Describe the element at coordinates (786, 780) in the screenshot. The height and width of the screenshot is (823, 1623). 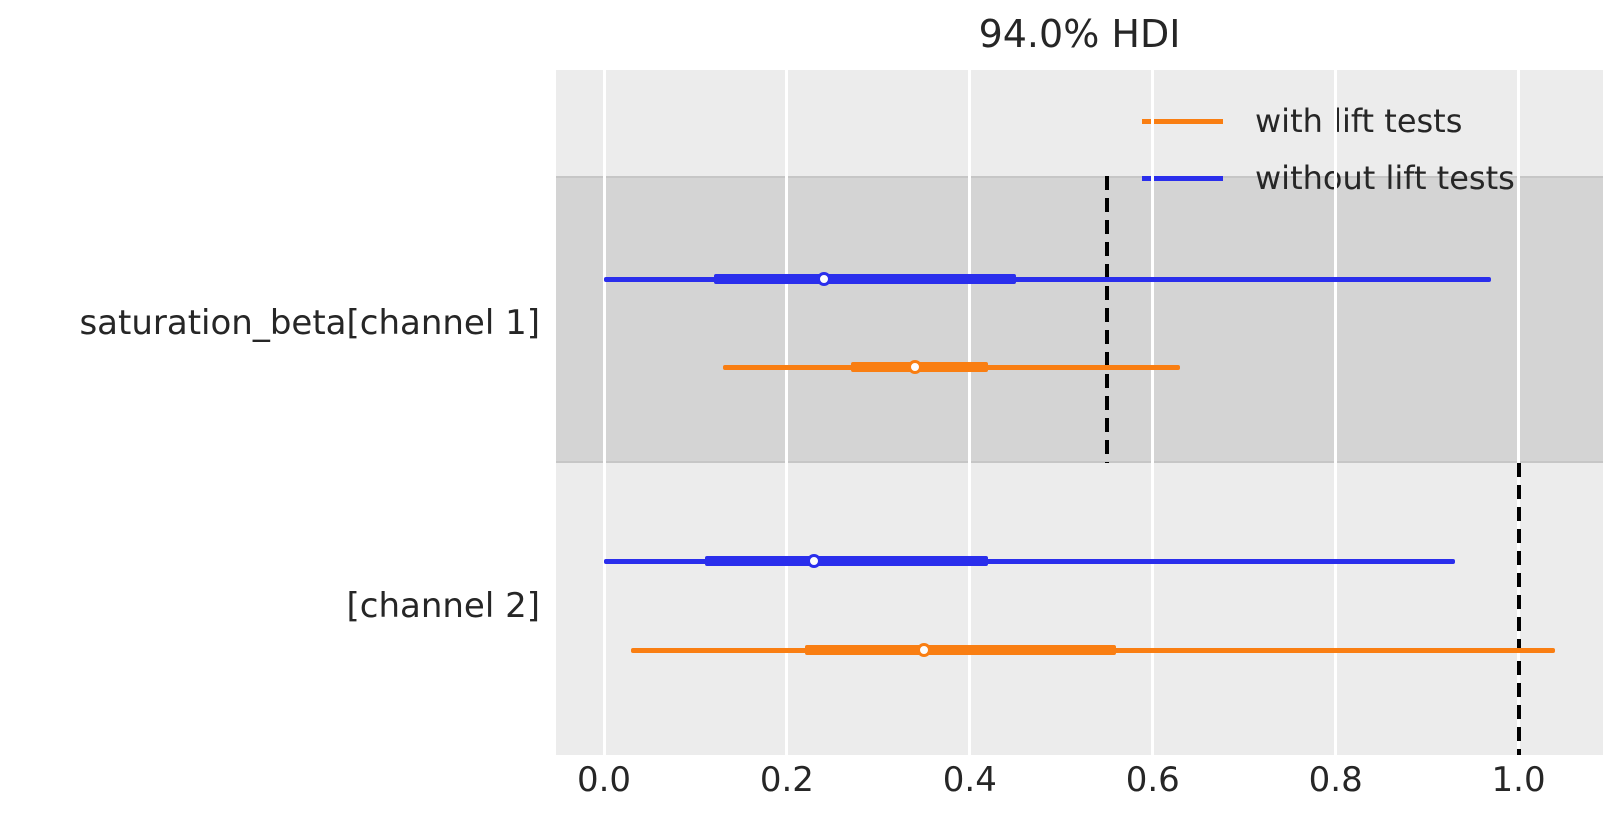
I see `x-tick-label: 0.2` at that location.